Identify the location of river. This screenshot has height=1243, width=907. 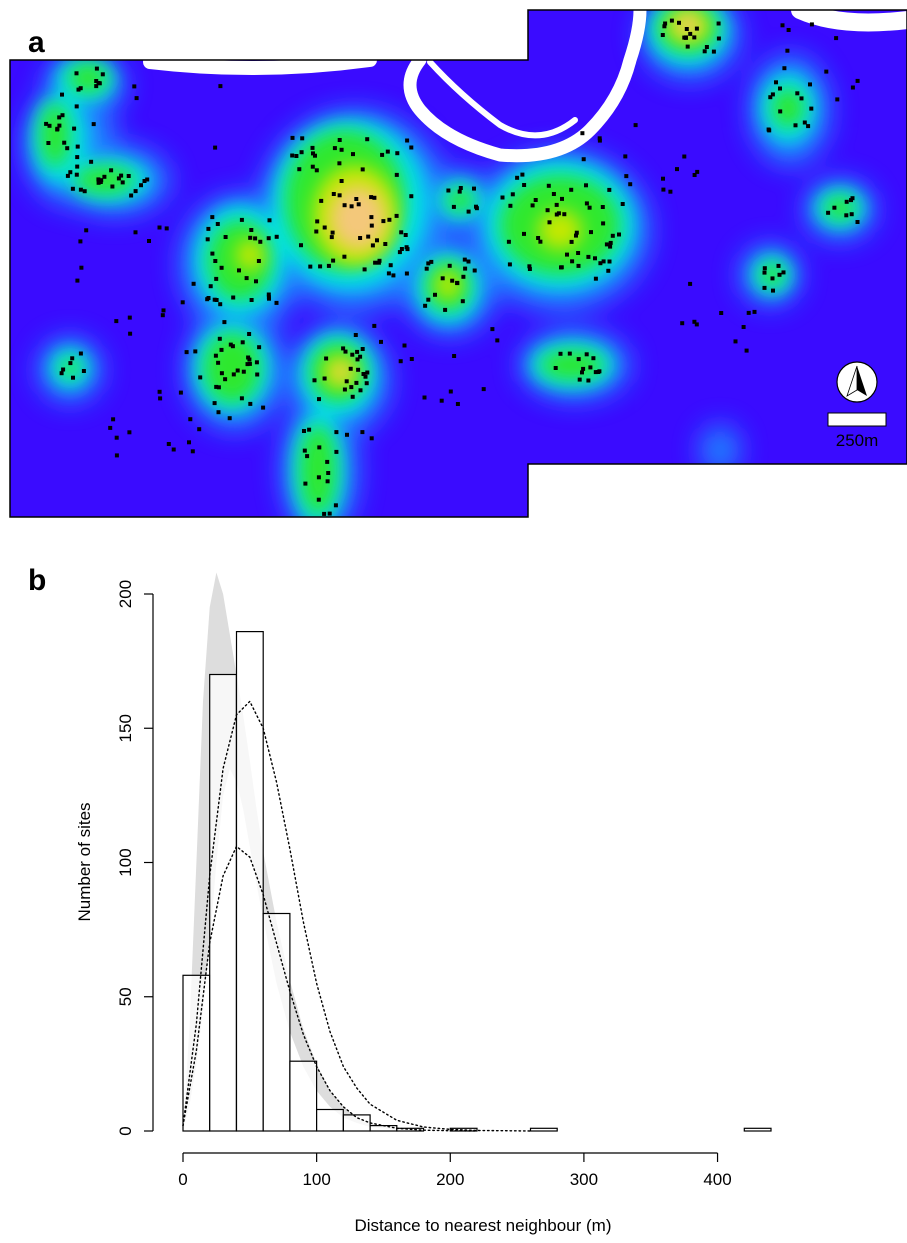
(525, 86).